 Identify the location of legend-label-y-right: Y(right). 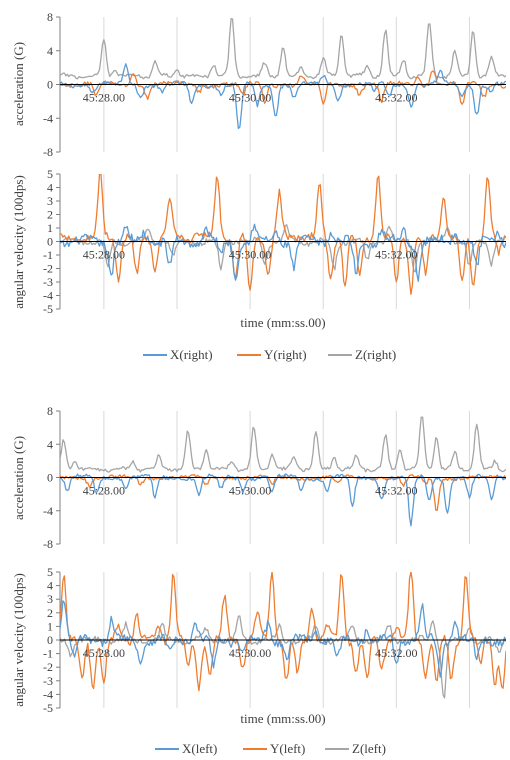
(285, 354).